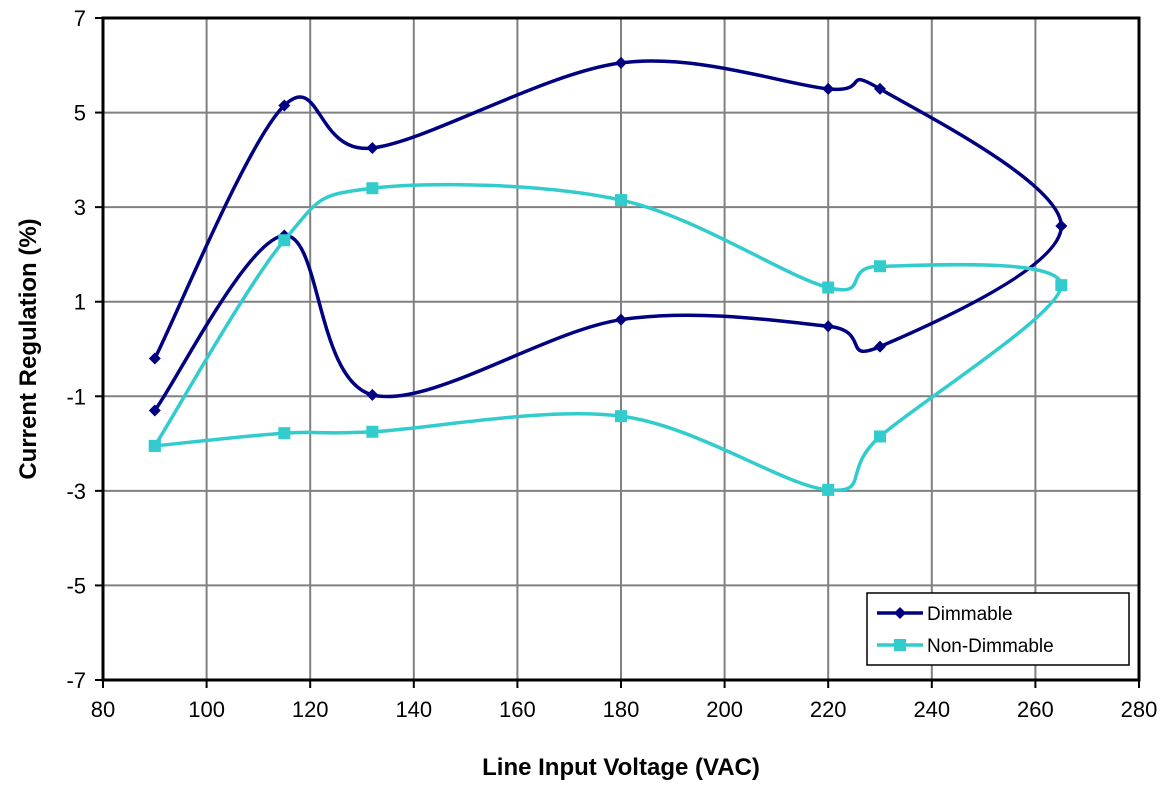 This screenshot has height=797, width=1176. What do you see at coordinates (76, 585) in the screenshot?
I see `y-tick-label: -5` at bounding box center [76, 585].